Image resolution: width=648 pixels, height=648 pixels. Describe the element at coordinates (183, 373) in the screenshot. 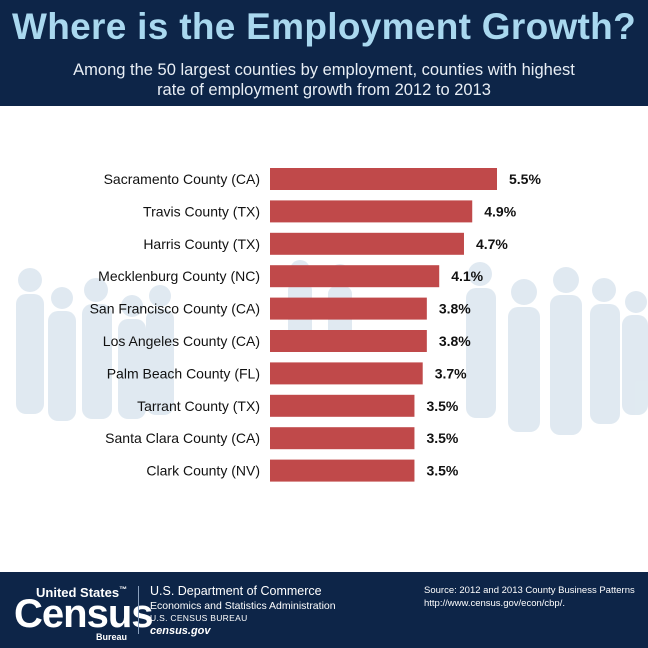

I see `category-label: Palm Beach County (FL)` at that location.